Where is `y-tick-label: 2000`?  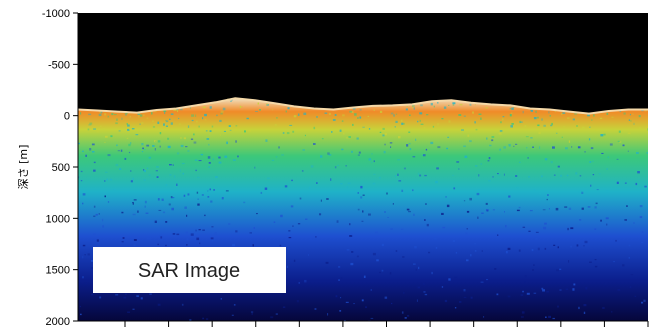
y-tick-label: 2000 is located at coordinates (58, 322).